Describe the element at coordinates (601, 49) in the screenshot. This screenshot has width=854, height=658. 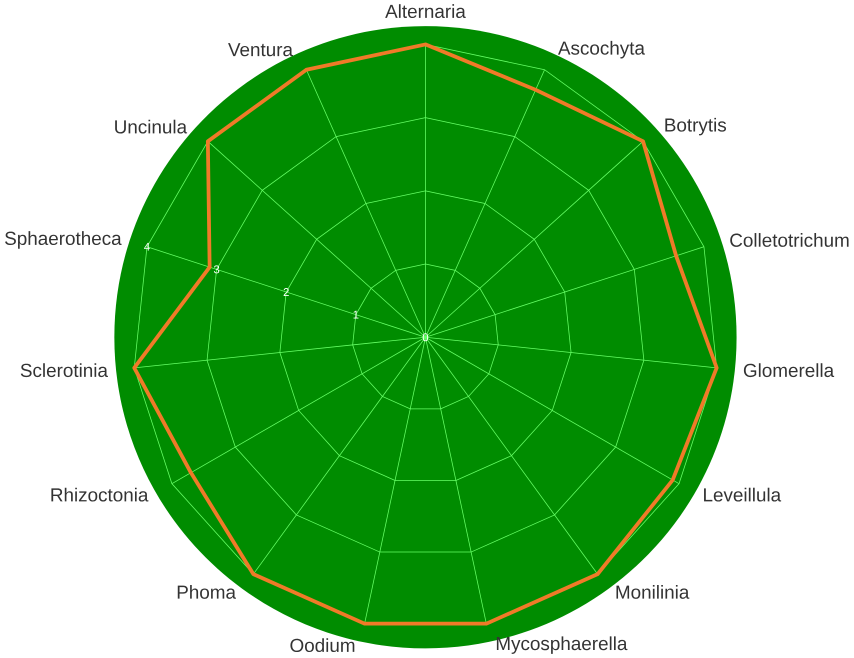
I see `spoke-label: Ascochyta` at that location.